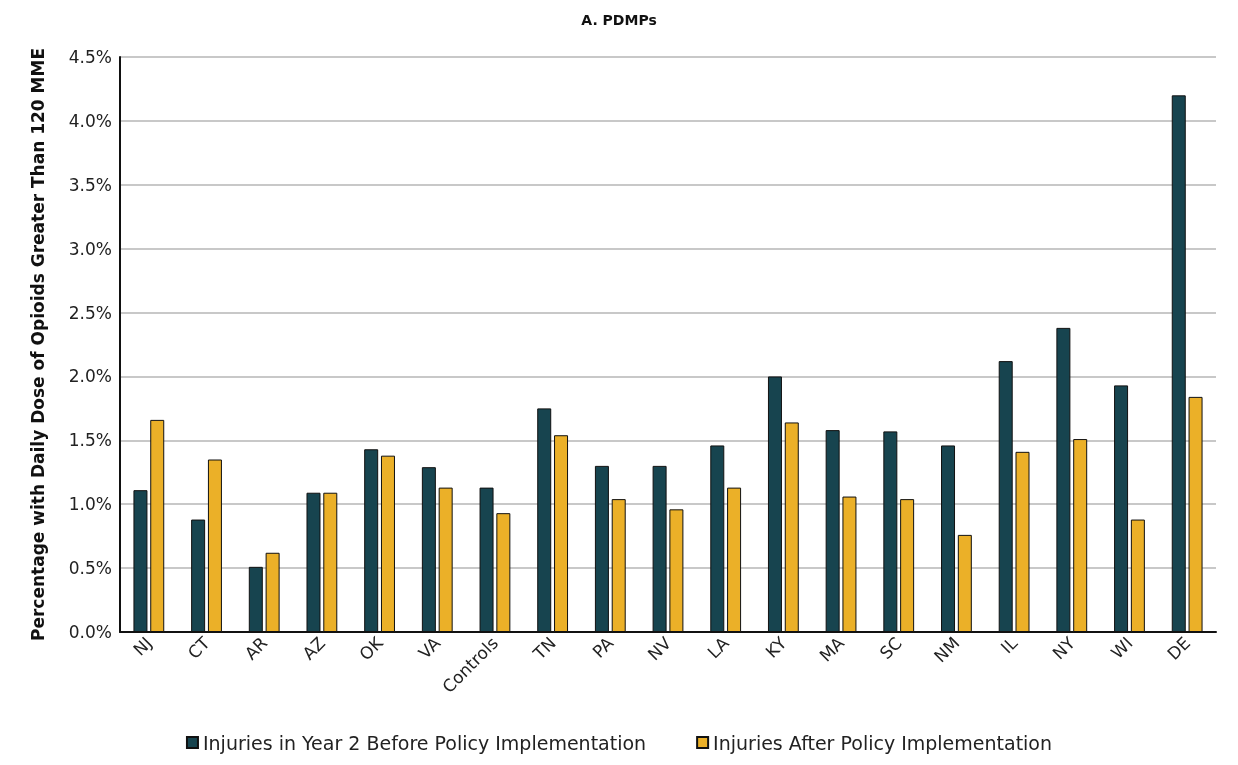  Describe the element at coordinates (90, 120) in the screenshot. I see `y-tick-label: 4.0%` at that location.